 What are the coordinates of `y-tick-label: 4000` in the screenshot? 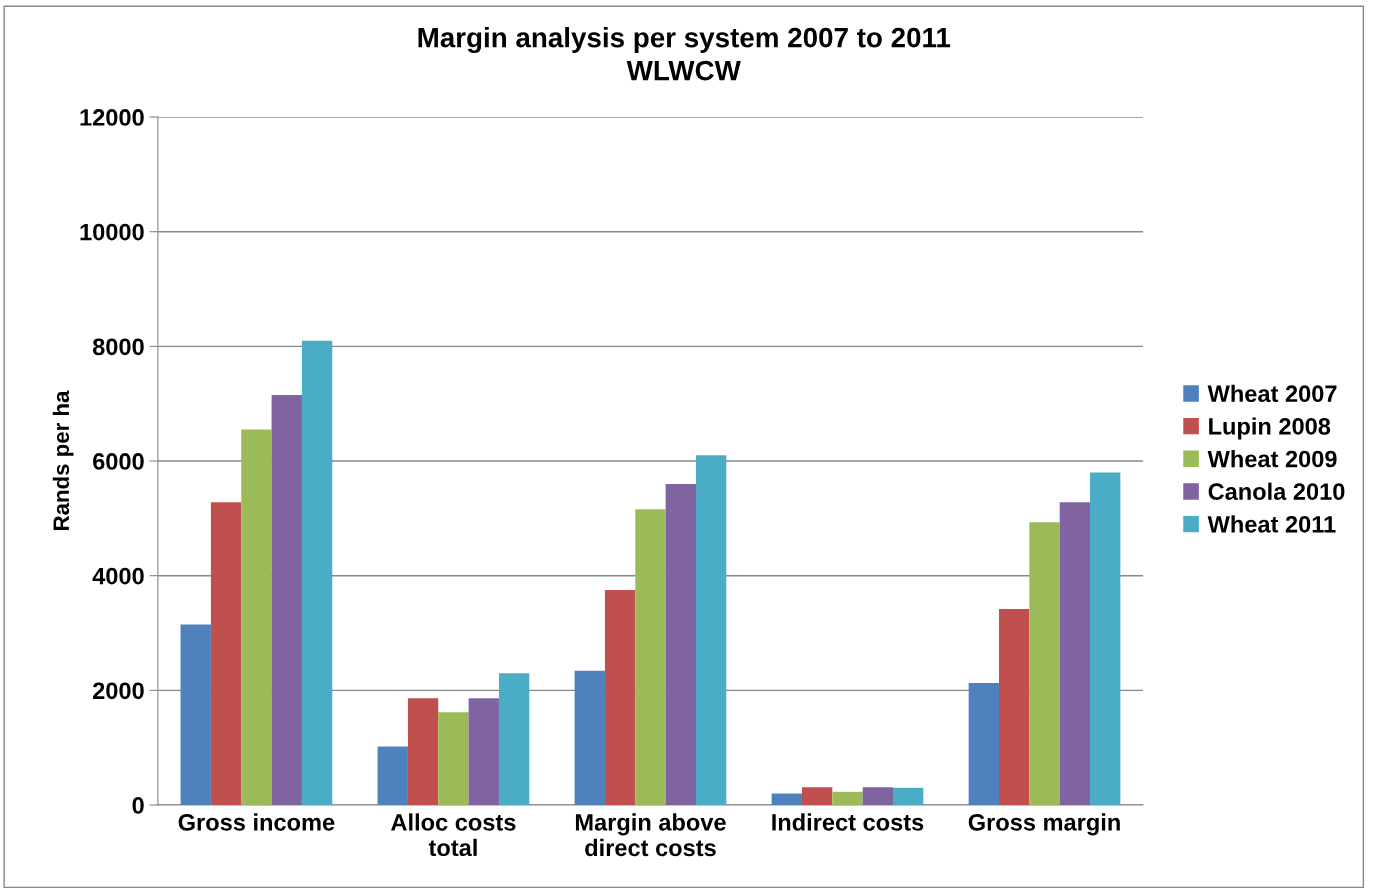 It's located at (118, 576).